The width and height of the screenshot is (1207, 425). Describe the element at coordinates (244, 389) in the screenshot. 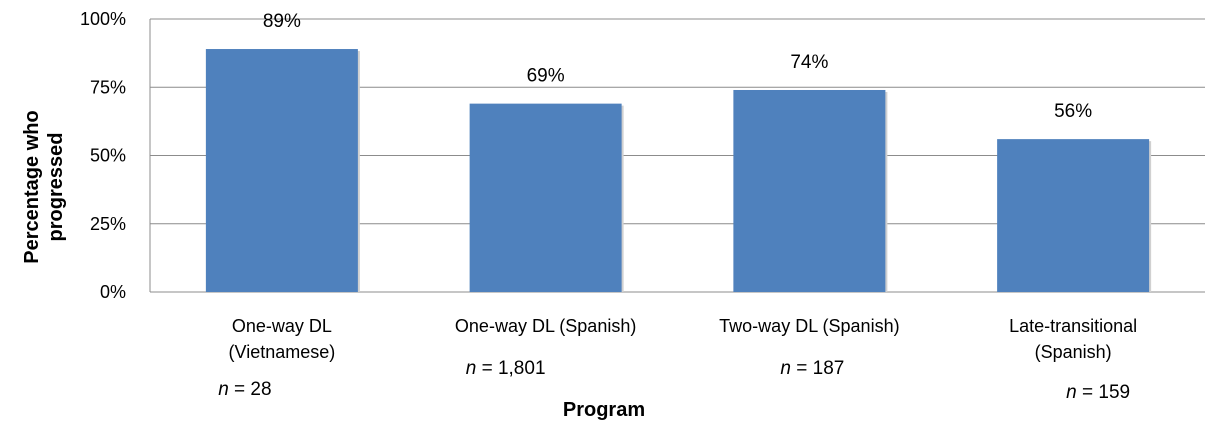

I see `sample-size-label: n = 28` at that location.